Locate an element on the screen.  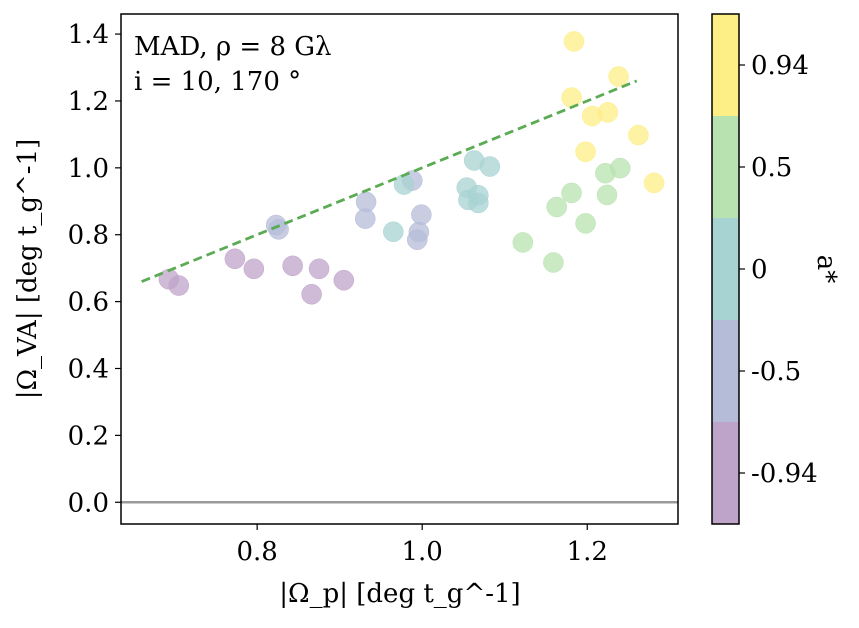
y-tick-label: 1.0 is located at coordinates (88, 169).